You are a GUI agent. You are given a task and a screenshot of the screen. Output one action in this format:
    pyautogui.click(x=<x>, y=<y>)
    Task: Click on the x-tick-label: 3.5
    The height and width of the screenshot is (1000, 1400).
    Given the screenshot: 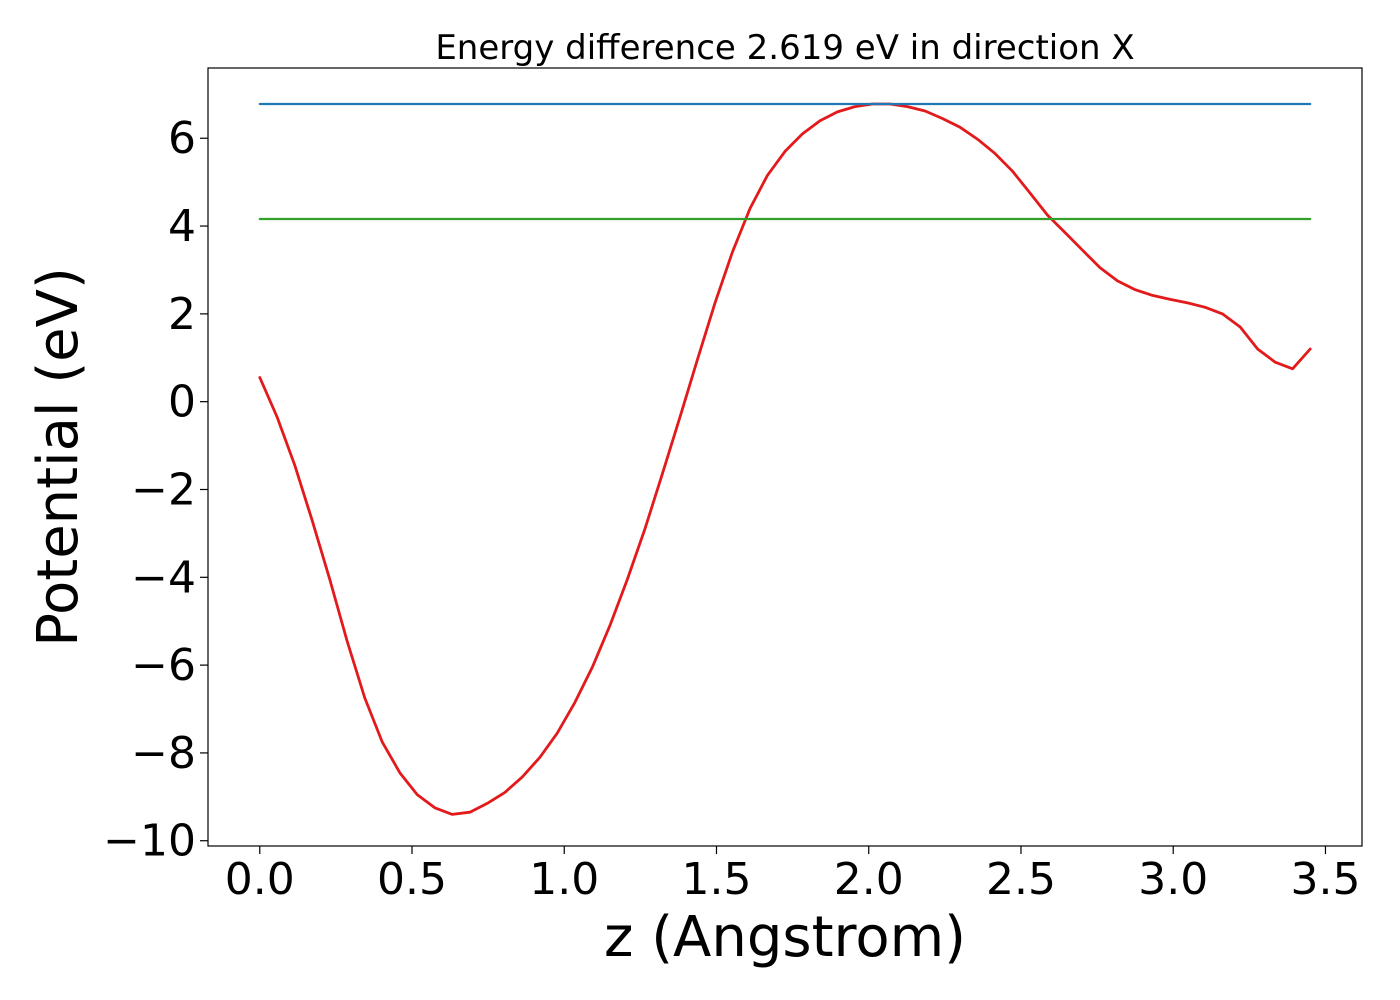 What is the action you would take?
    pyautogui.click(x=1325, y=879)
    